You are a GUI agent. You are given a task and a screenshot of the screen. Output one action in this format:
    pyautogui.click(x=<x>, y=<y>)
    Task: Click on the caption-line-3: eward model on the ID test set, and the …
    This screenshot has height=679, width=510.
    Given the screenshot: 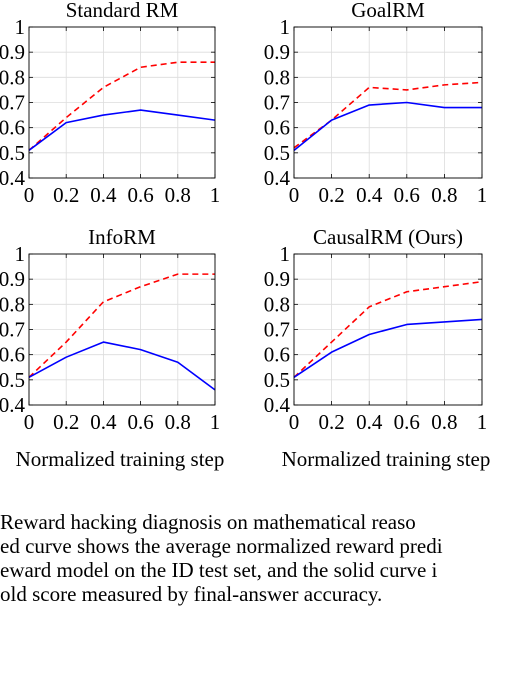 What is the action you would take?
    pyautogui.click(x=219, y=570)
    